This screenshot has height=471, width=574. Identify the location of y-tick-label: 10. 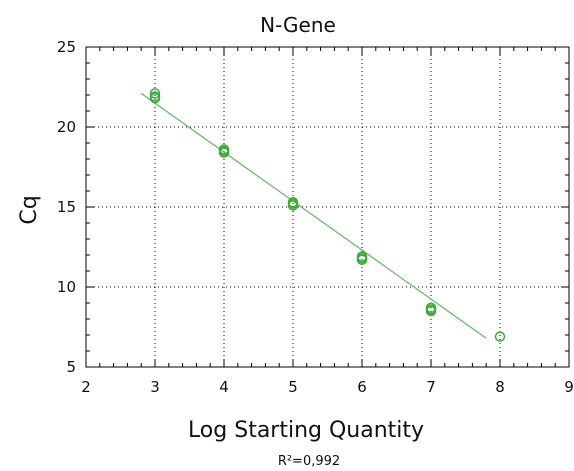
(66, 287).